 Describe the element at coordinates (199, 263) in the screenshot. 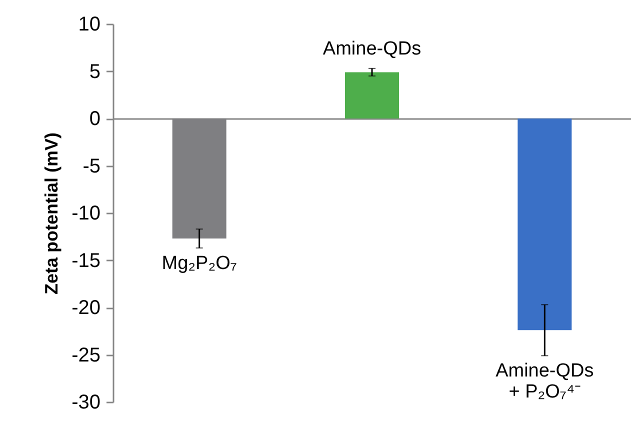

I see `x-tick-label: Mg₂P₂O₇` at that location.